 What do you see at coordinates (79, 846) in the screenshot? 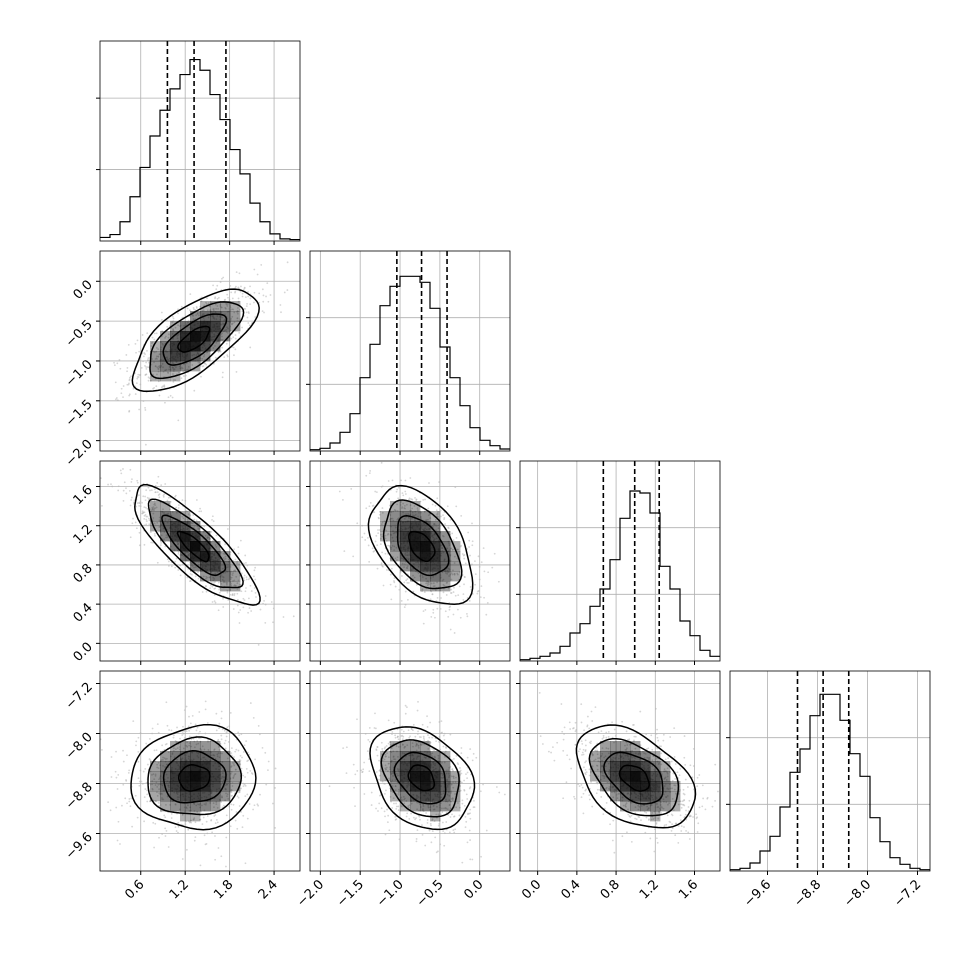
I see `y-tick-label: −9.6` at bounding box center [79, 846].